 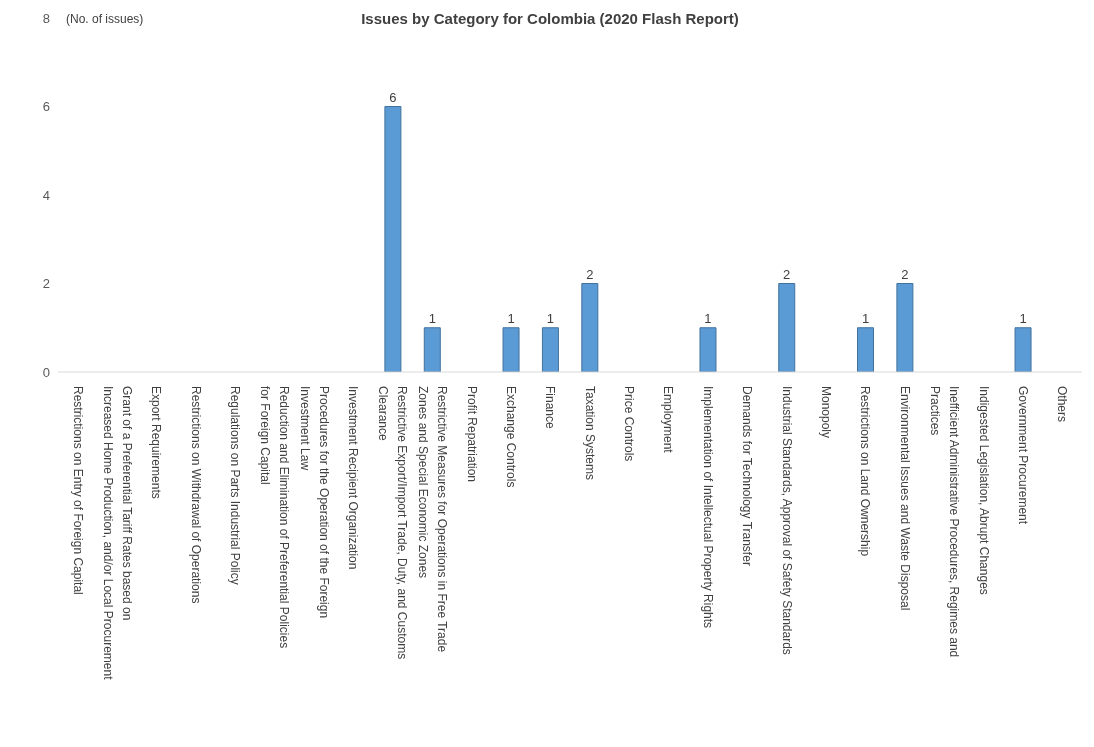 I want to click on data-label: 6, so click(x=393, y=97).